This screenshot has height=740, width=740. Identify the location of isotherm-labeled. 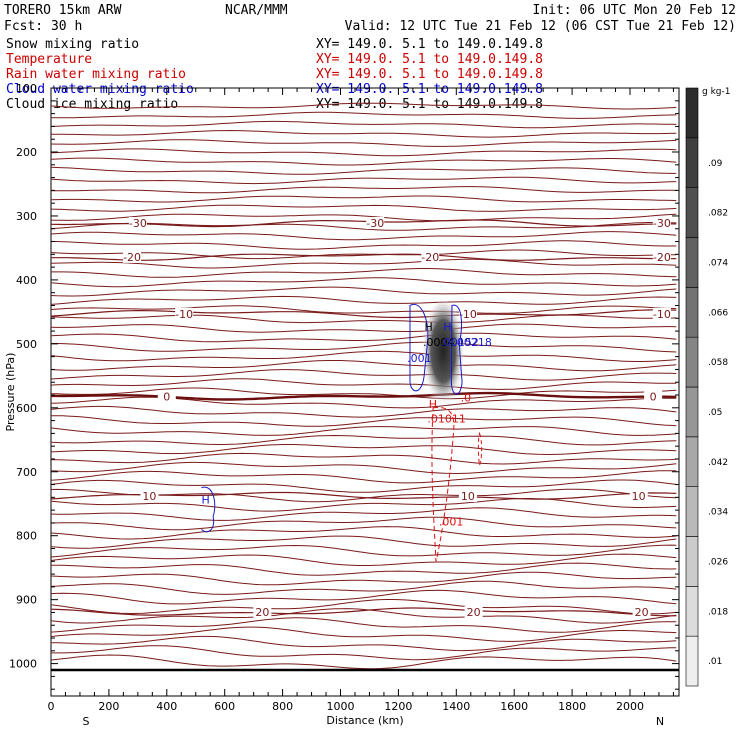
(364, 257).